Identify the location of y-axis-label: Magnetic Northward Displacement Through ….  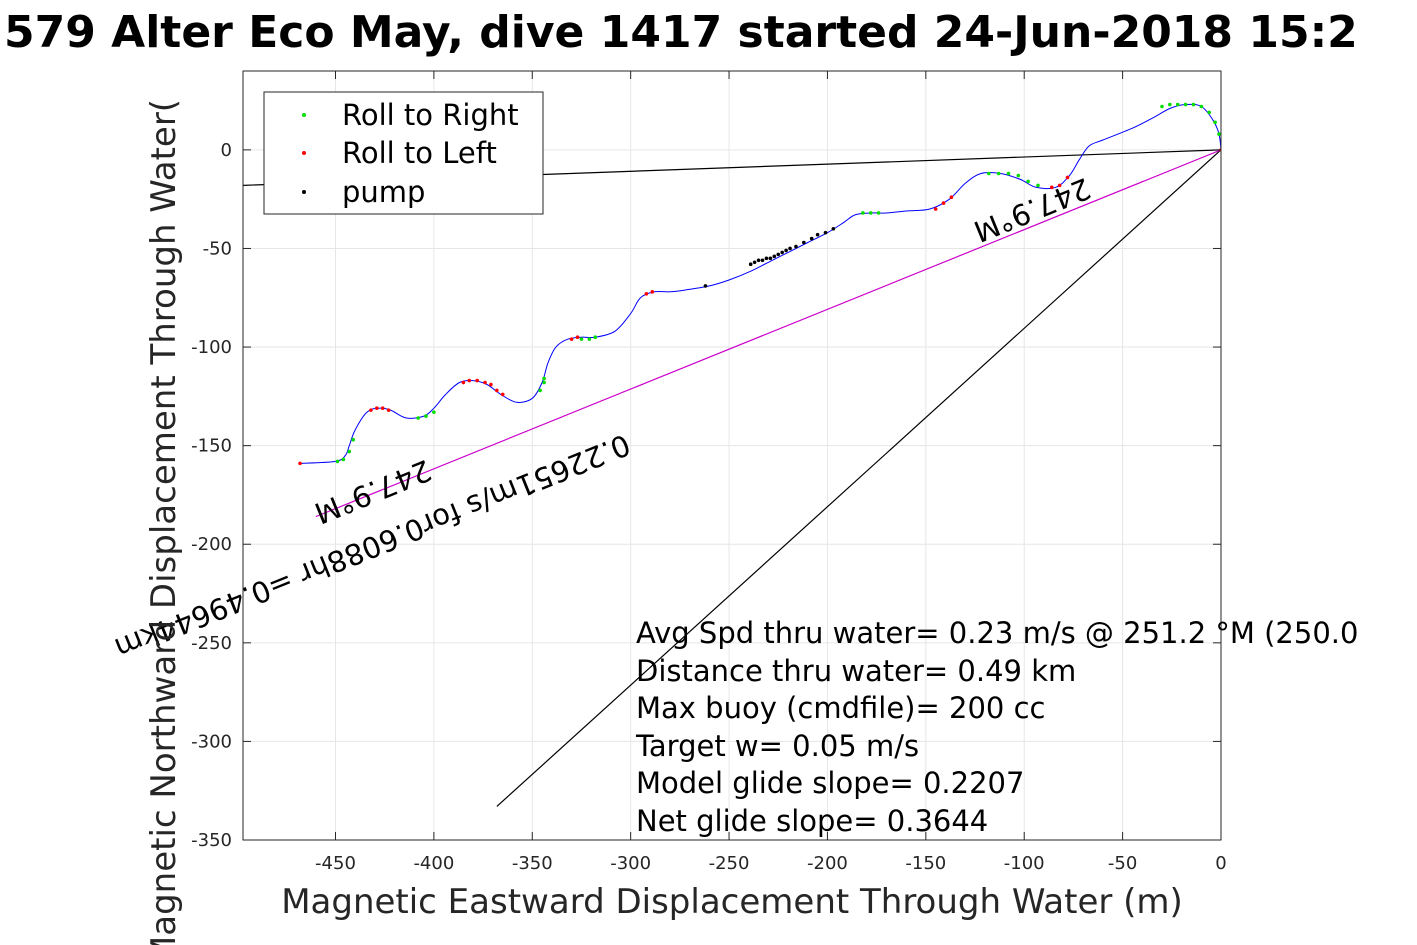
(164, 522).